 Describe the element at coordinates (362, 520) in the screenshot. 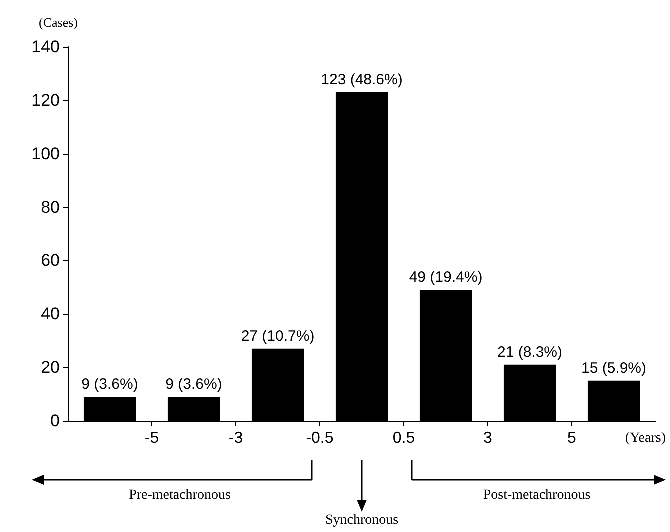

I see `text: Synchronous` at that location.